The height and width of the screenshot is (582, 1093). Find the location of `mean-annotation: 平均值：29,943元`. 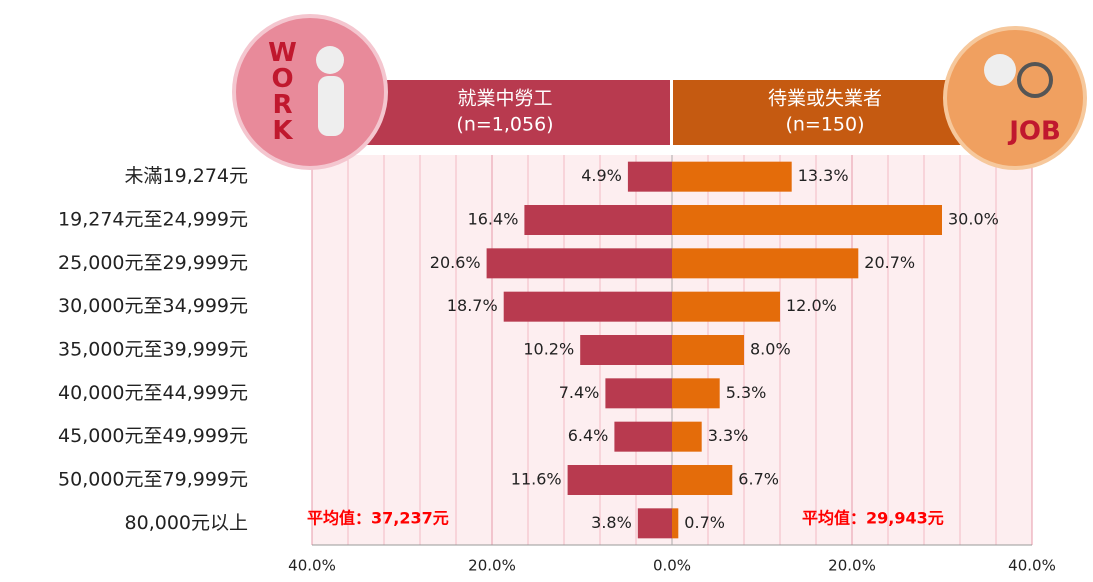

mean-annotation: 平均值：29,943元 is located at coordinates (873, 518).